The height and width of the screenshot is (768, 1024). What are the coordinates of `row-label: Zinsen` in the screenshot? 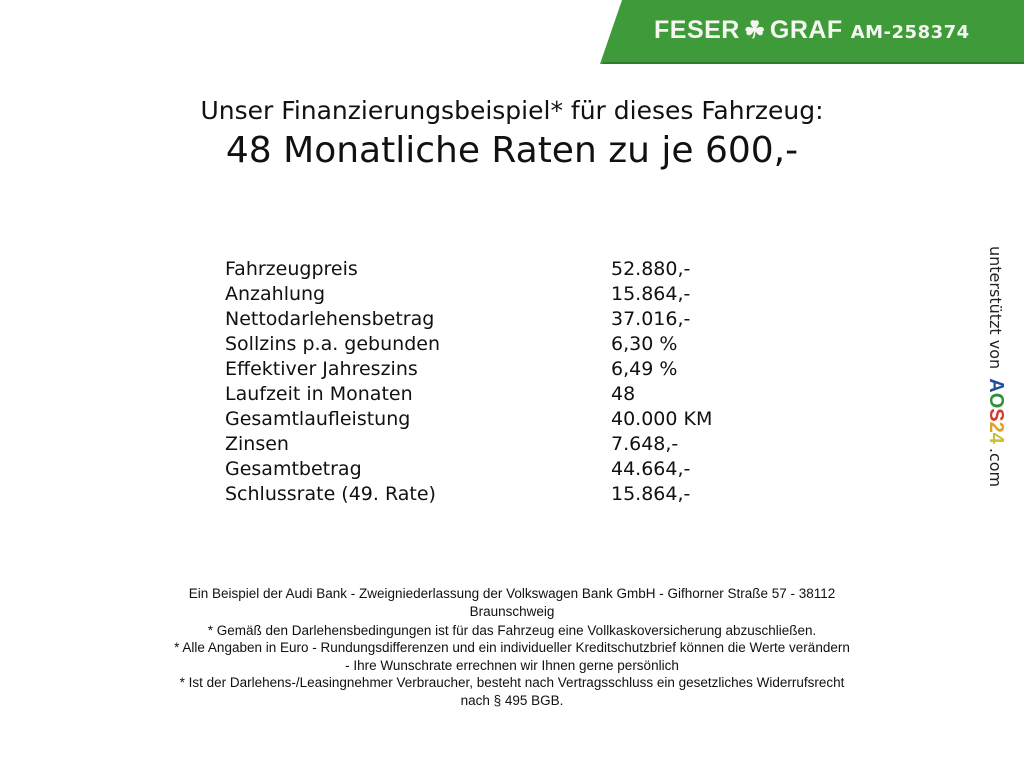 It's located at (257, 444).